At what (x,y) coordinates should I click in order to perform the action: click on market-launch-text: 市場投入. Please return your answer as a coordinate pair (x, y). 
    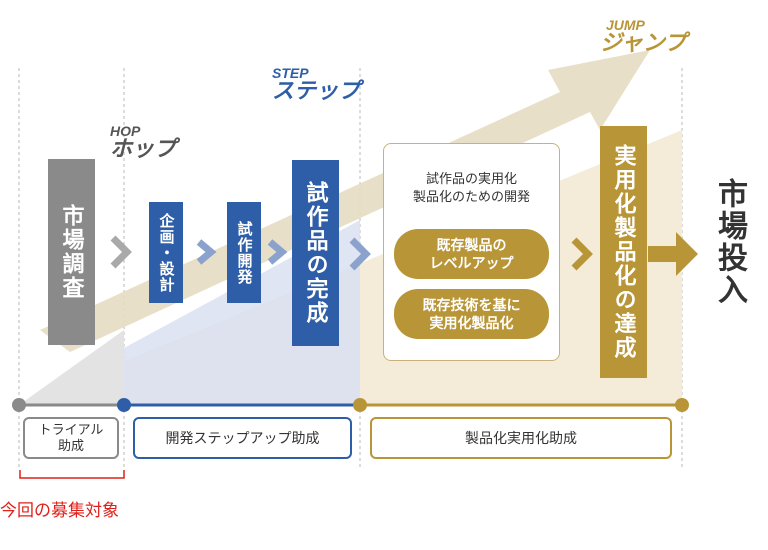
    Looking at the image, I should click on (729, 242).